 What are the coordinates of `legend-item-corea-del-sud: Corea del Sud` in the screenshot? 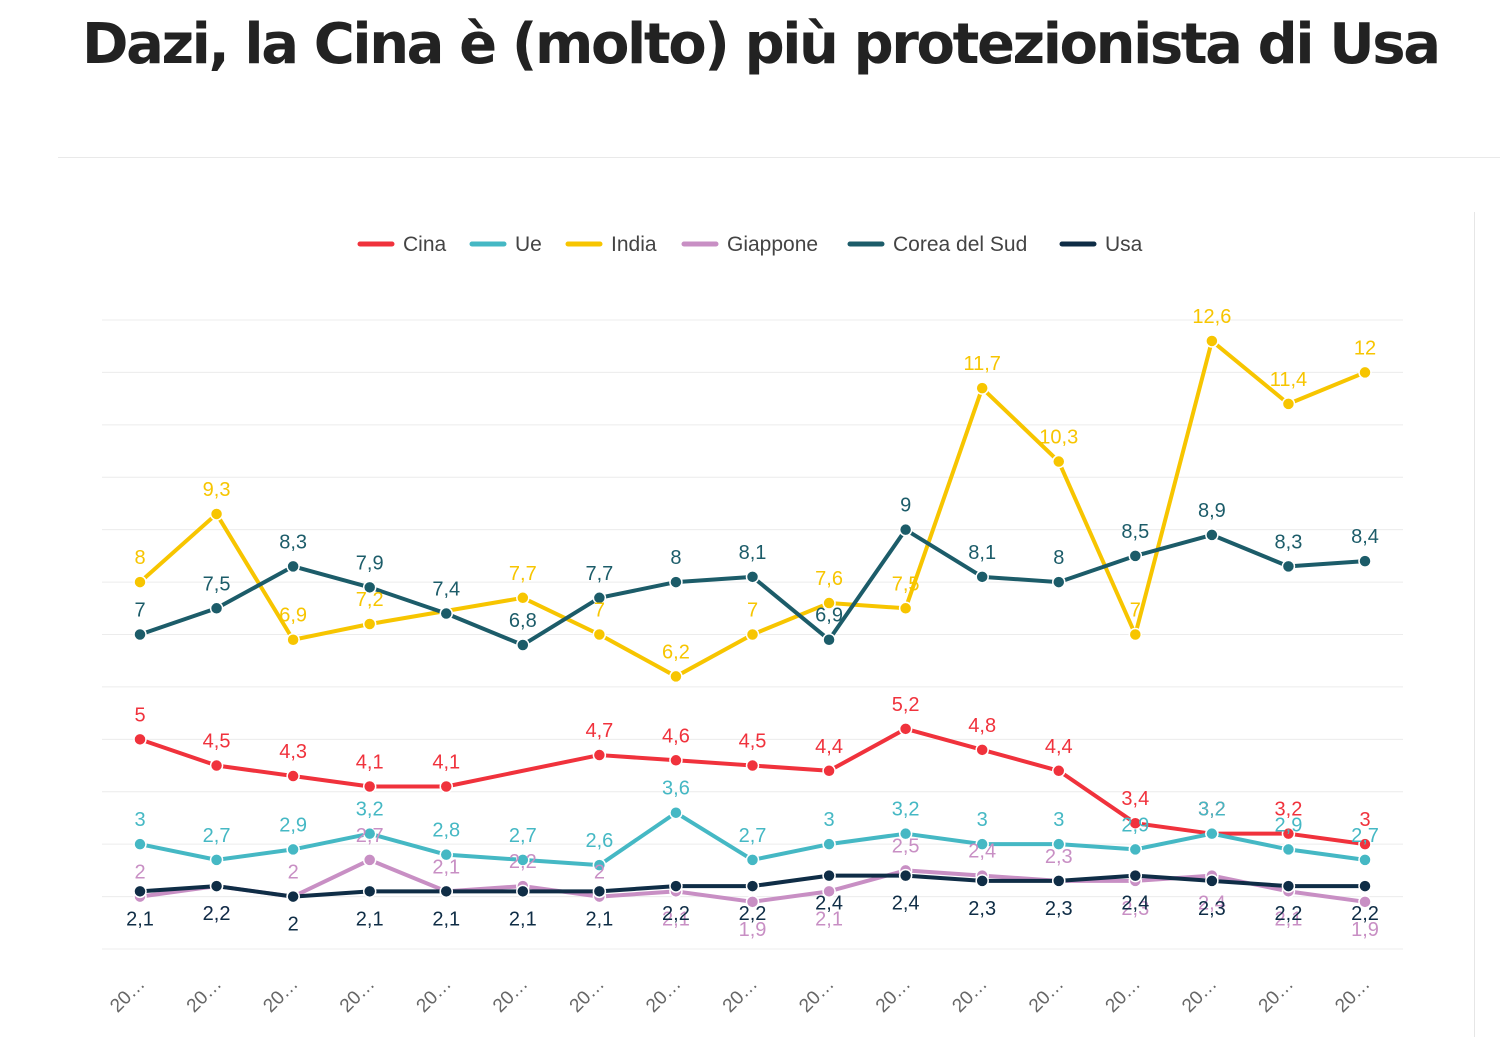 It's located at (937, 244).